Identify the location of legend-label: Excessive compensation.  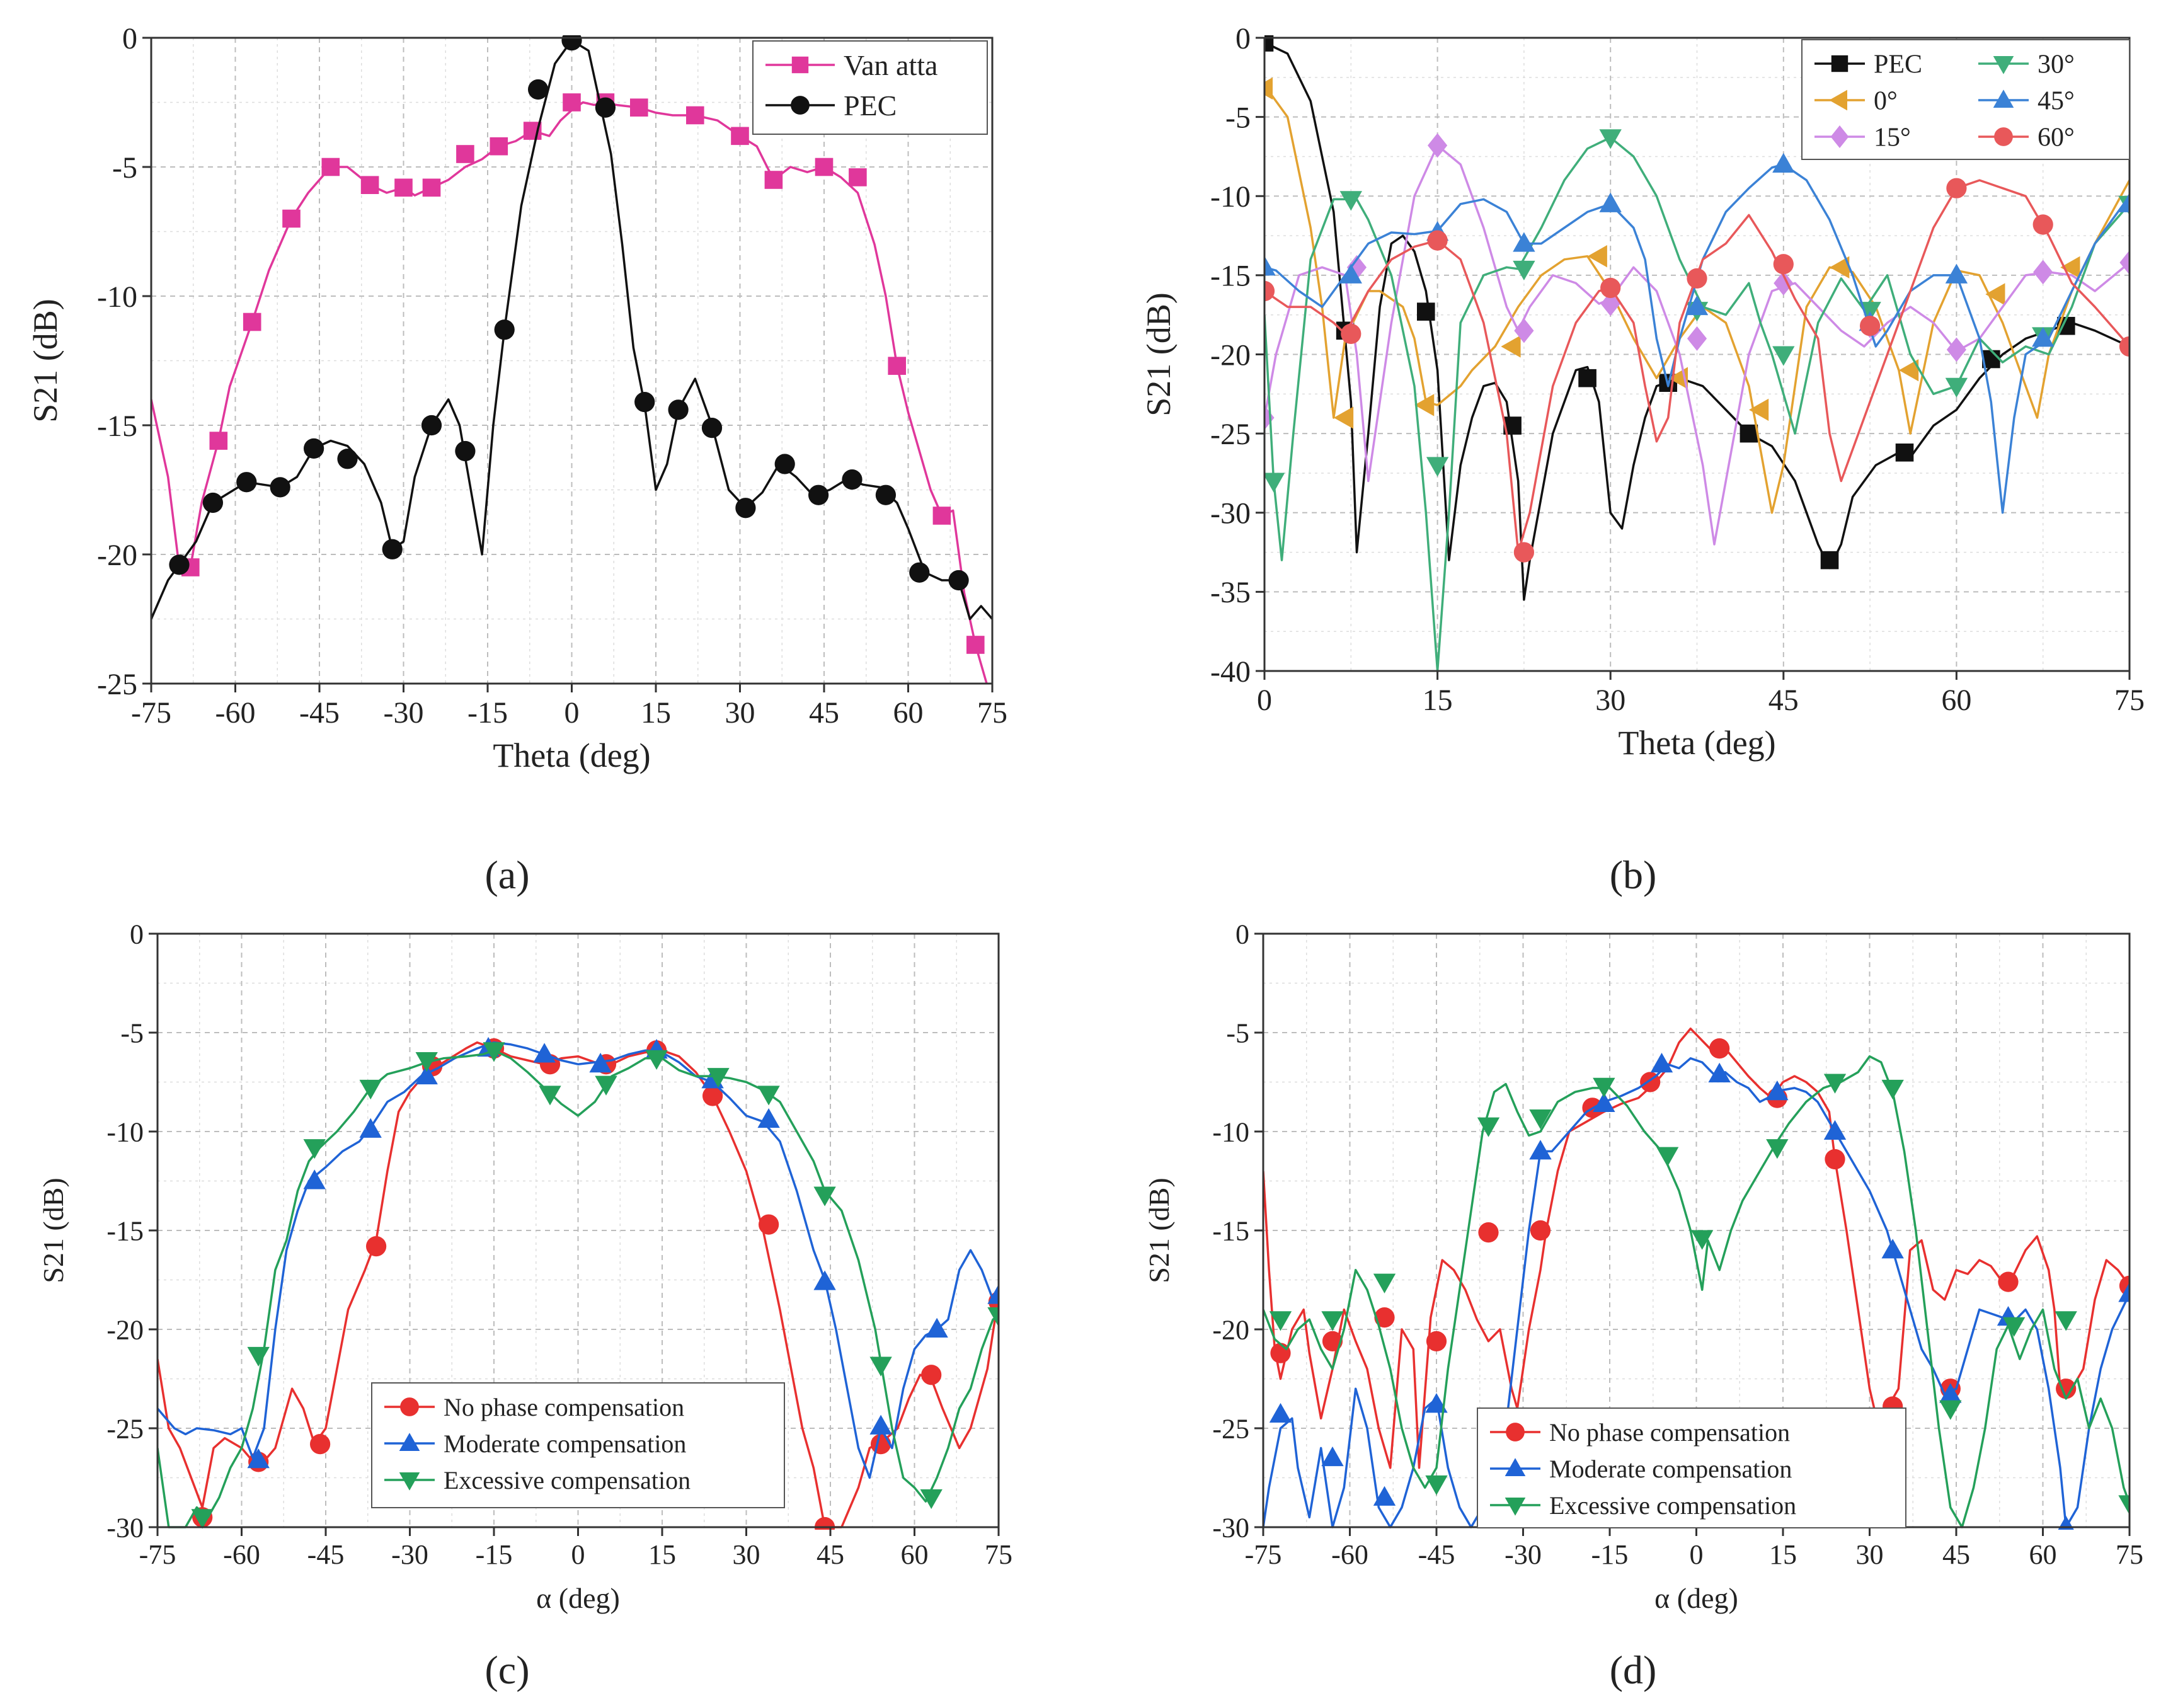
(1673, 1505).